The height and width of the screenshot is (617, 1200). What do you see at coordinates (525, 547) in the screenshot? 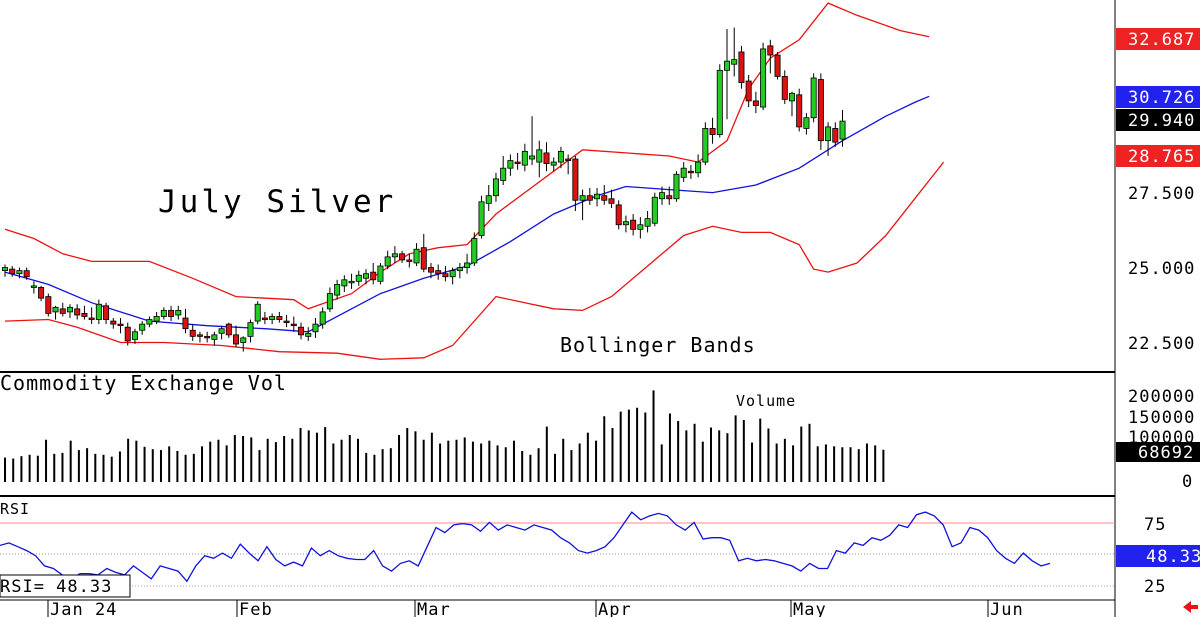
I see `rsi-line` at bounding box center [525, 547].